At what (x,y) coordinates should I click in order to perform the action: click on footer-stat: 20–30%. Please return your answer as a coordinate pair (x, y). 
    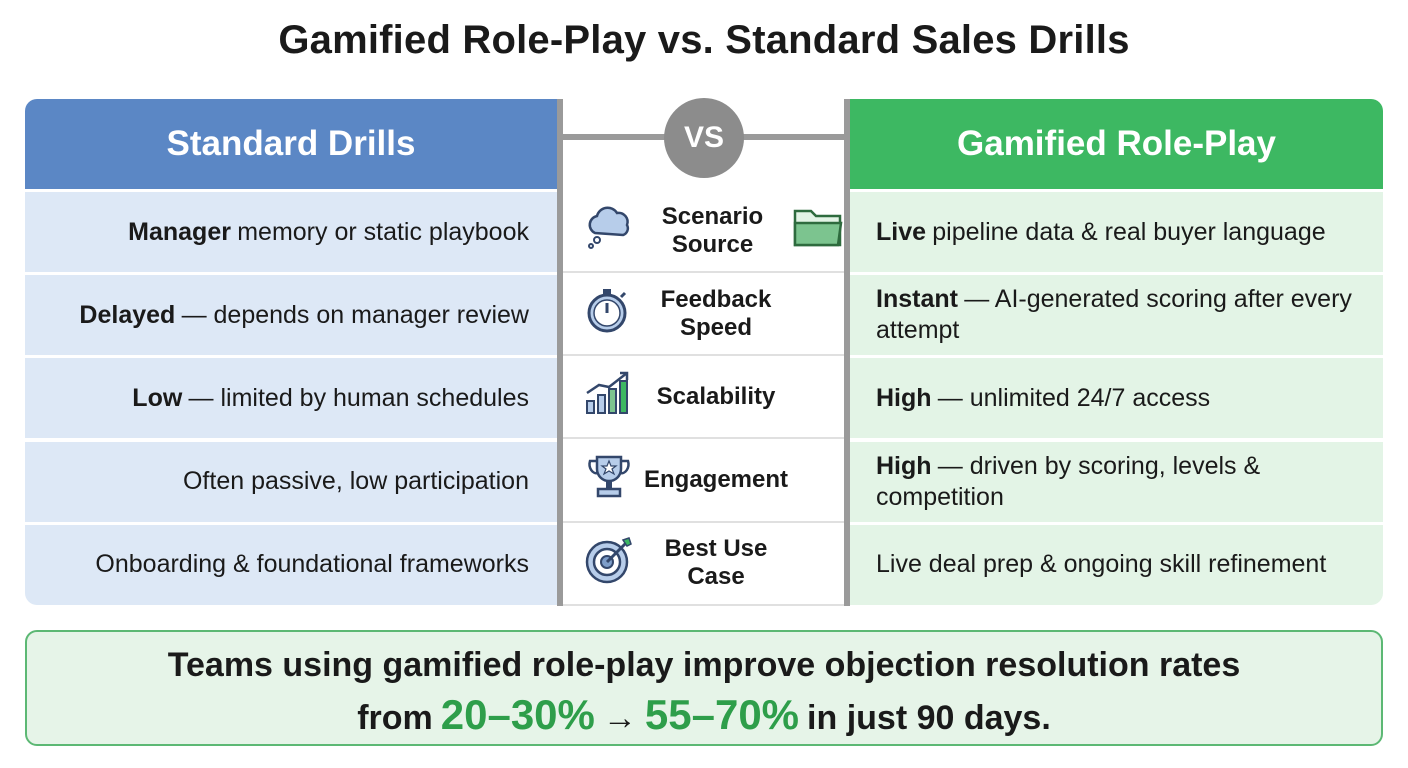
    Looking at the image, I should click on (517, 714).